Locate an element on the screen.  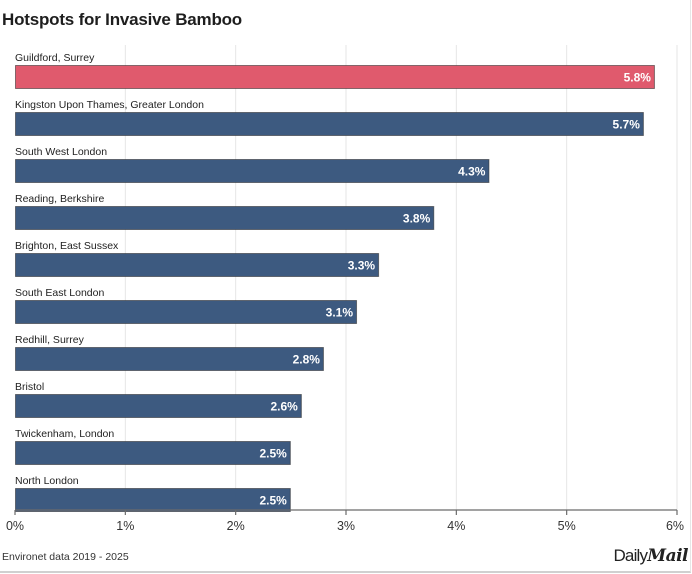
value-label: 2.6% is located at coordinates (285, 407).